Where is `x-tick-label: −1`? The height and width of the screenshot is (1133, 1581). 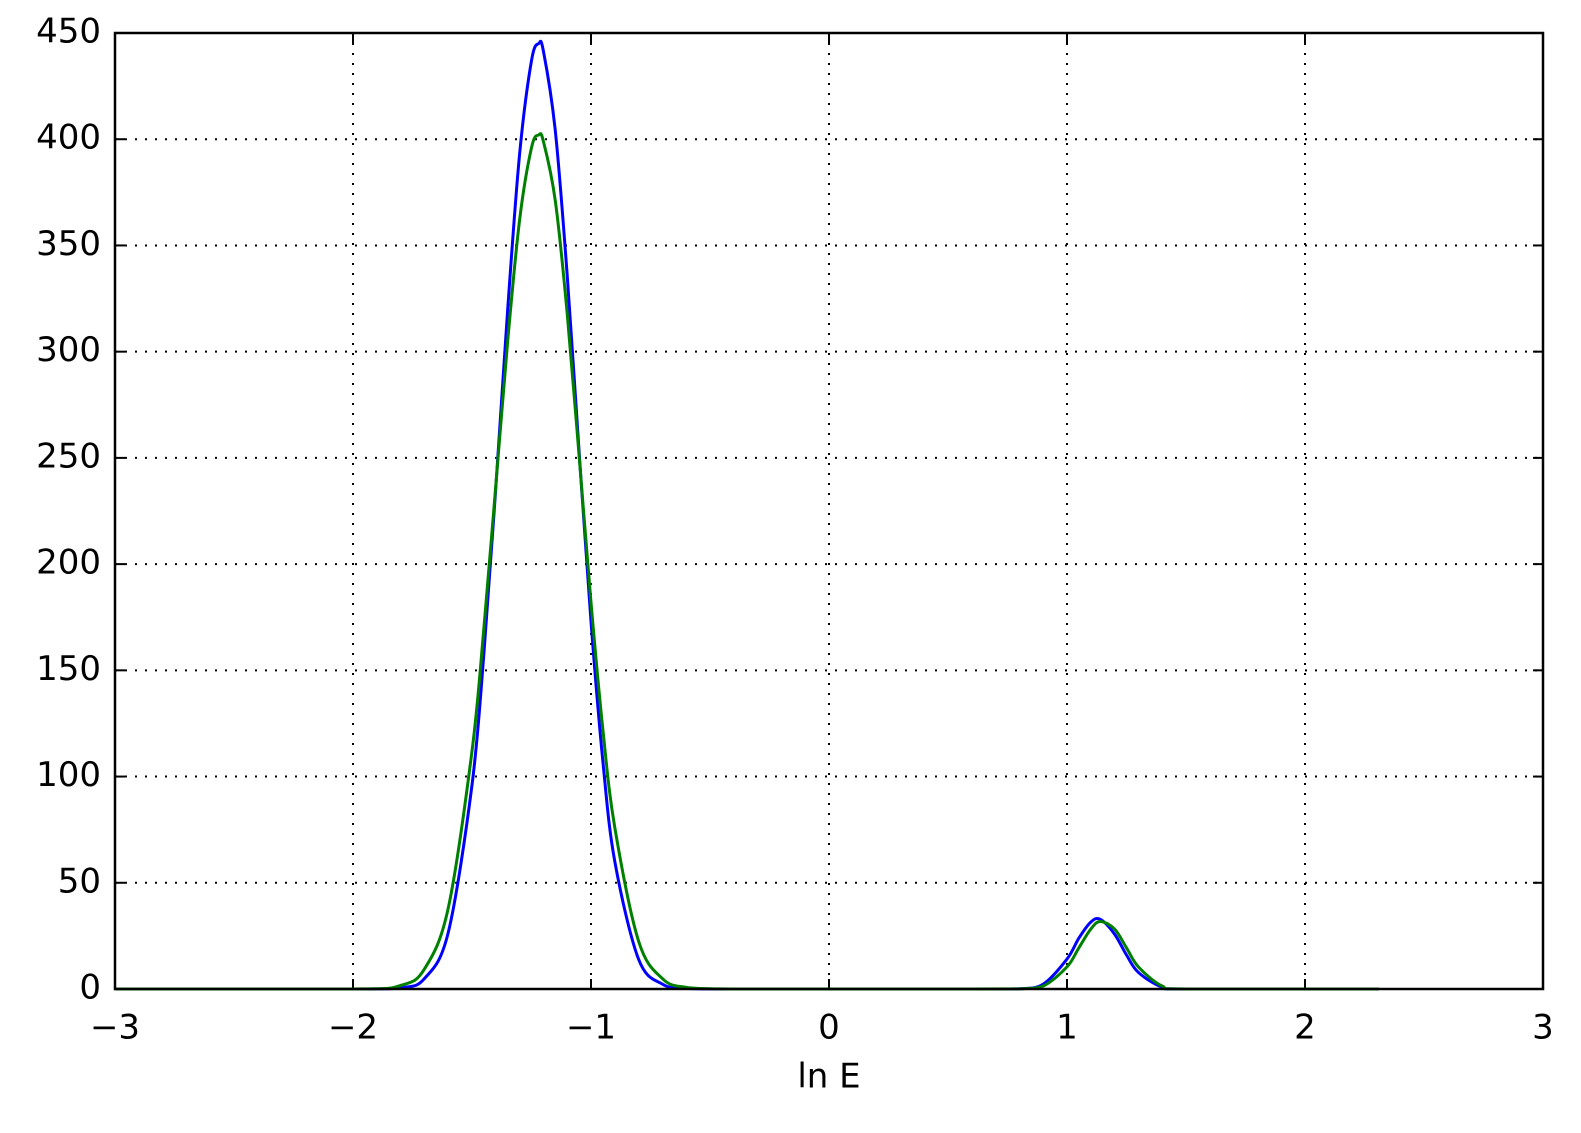
x-tick-label: −1 is located at coordinates (591, 1028).